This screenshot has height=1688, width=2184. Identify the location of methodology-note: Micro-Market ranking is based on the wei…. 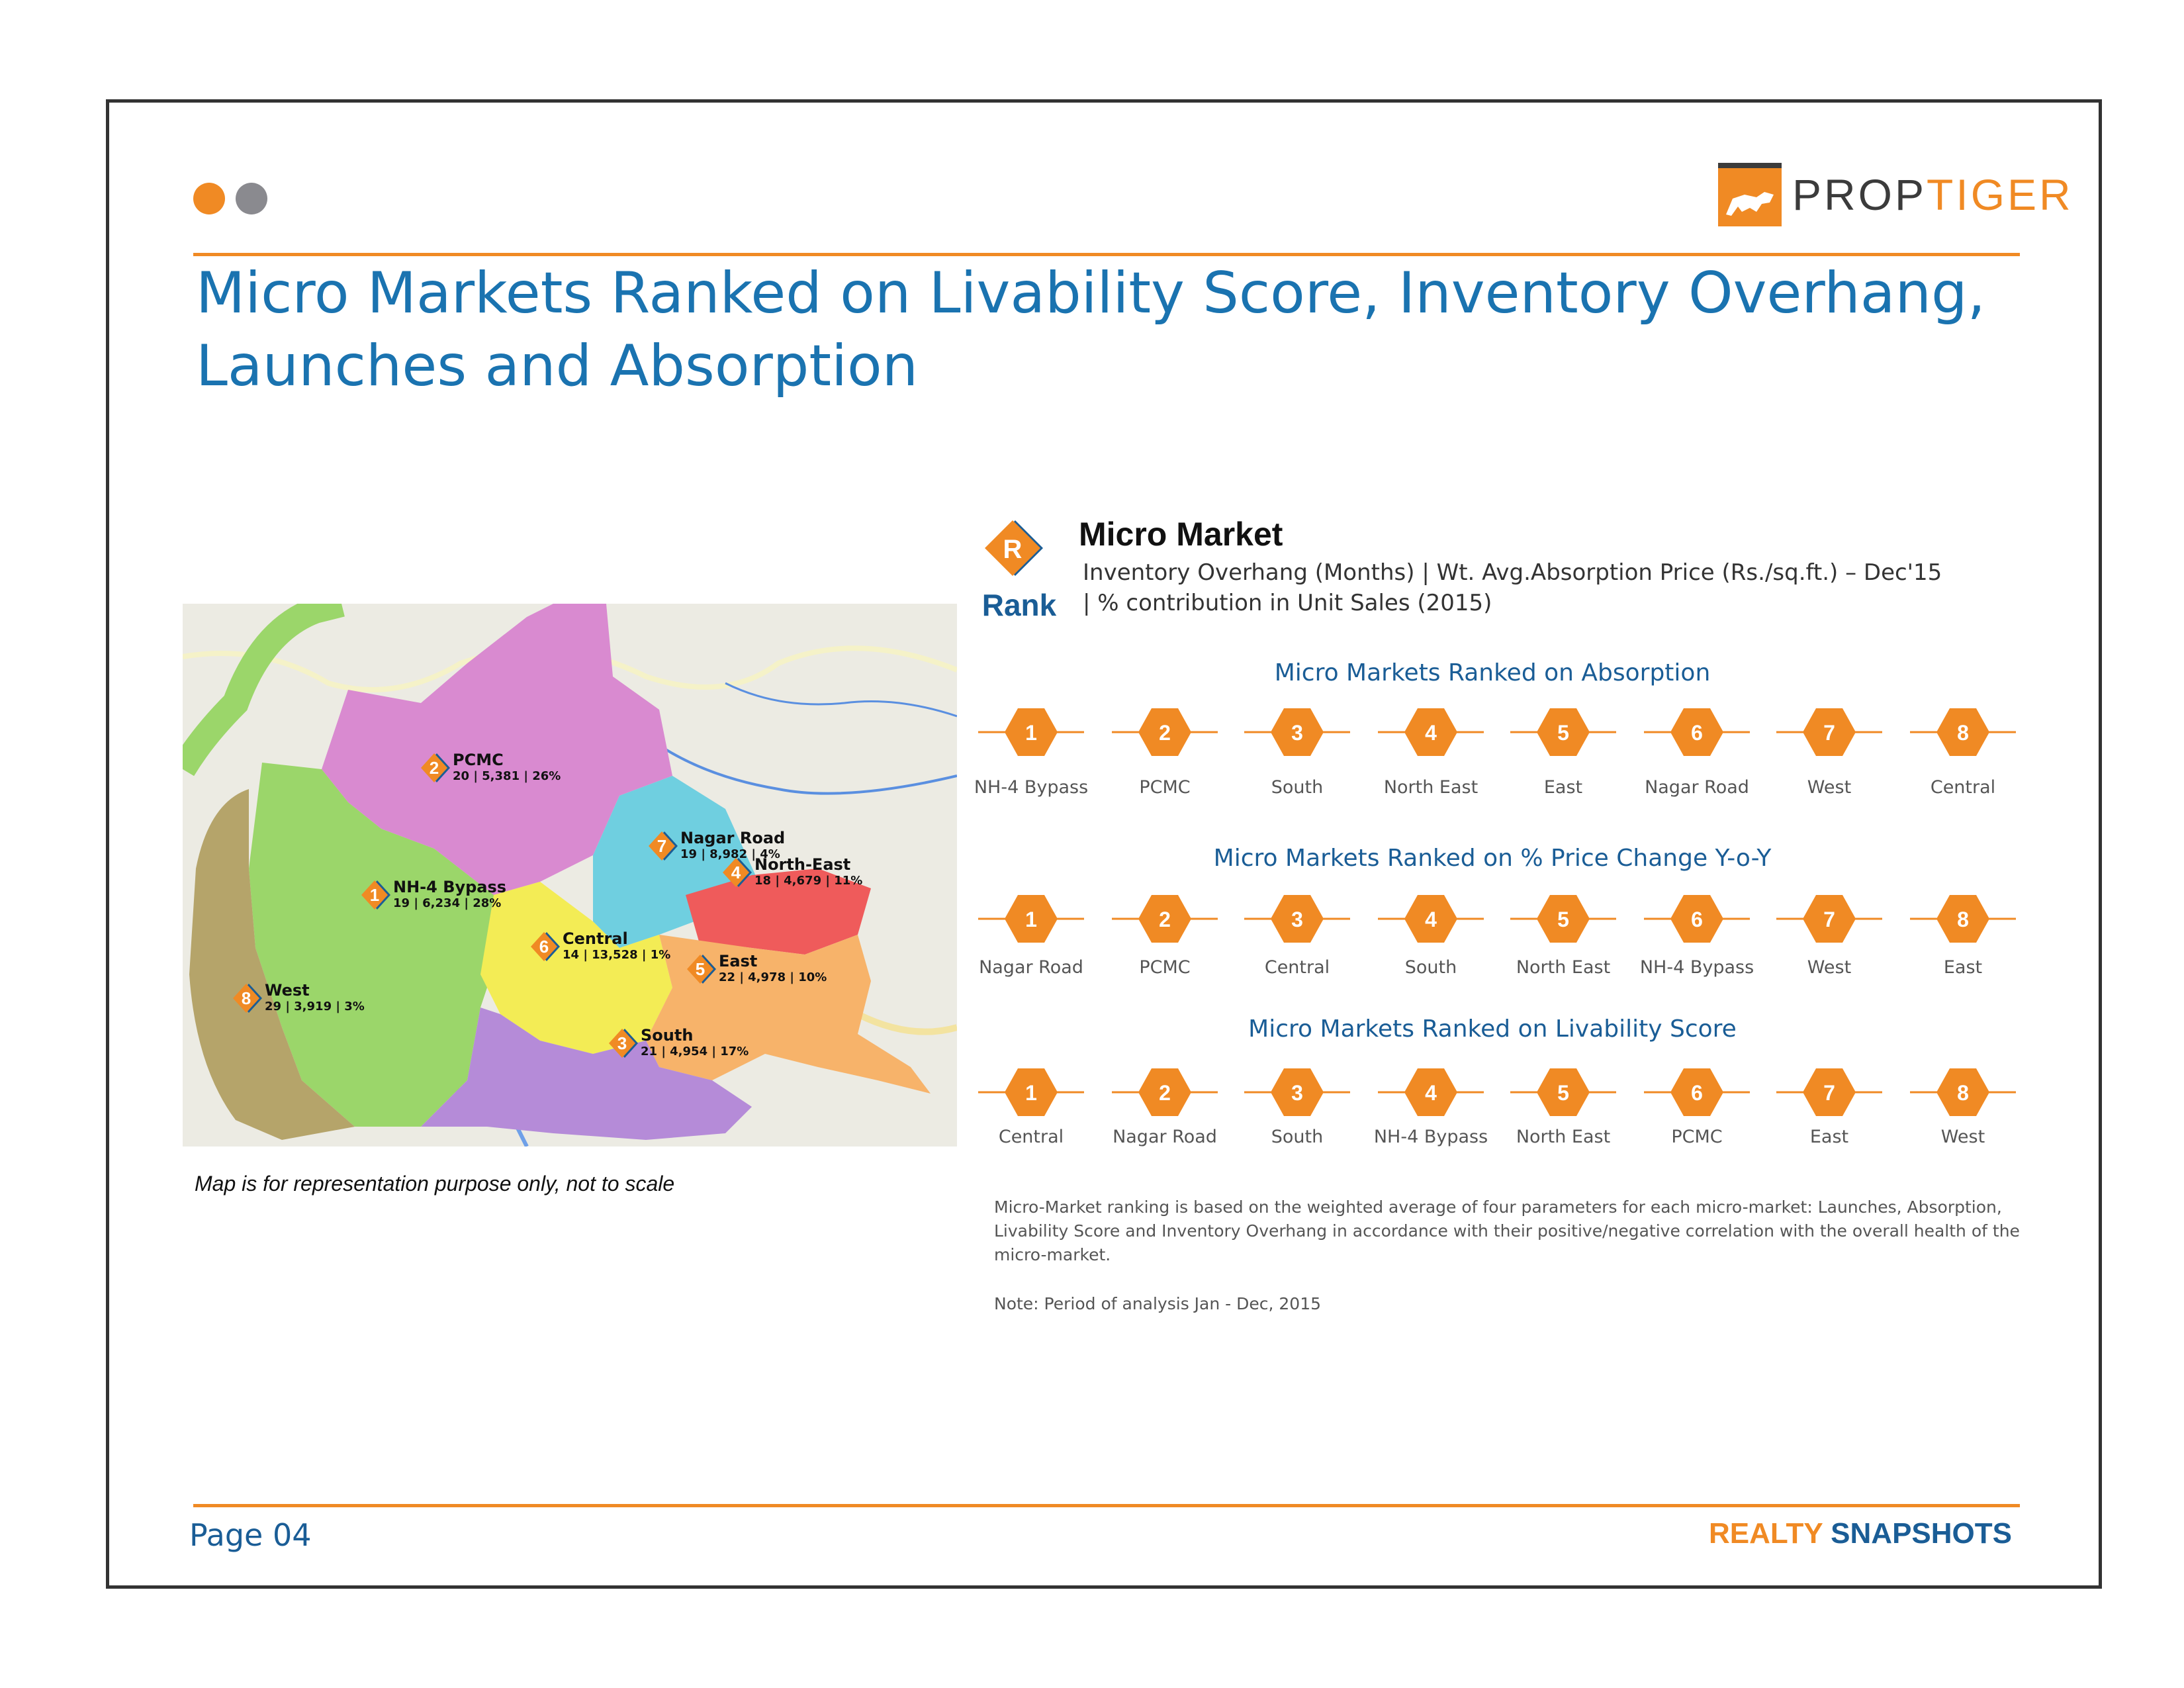
(1507, 1230).